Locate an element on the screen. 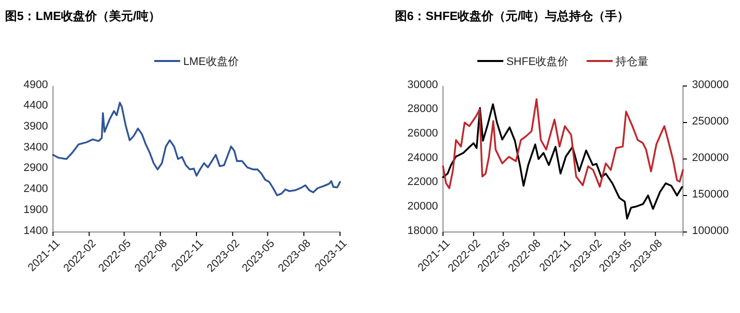 This screenshot has width=740, height=313. y2-tick-label: 300000 is located at coordinates (710, 84).